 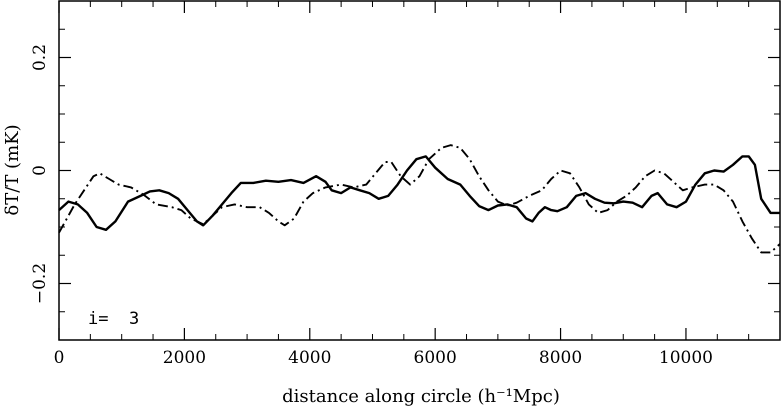 What do you see at coordinates (113, 319) in the screenshot?
I see `annotation-label: i= 3` at bounding box center [113, 319].